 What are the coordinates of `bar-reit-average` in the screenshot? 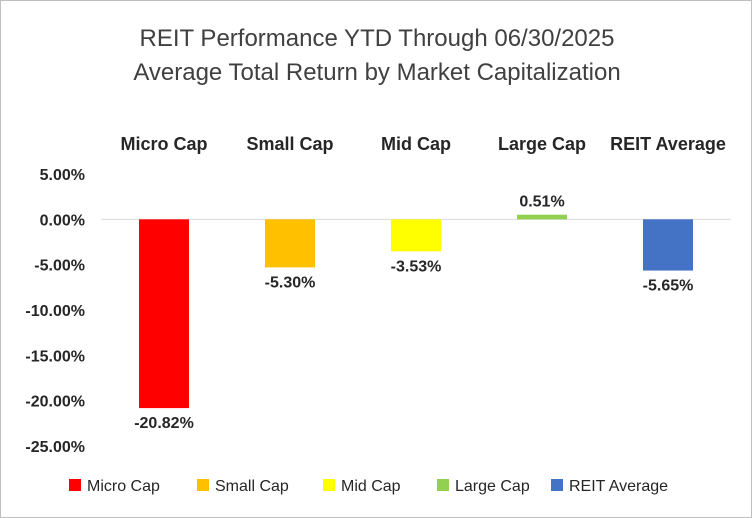 It's located at (668, 245).